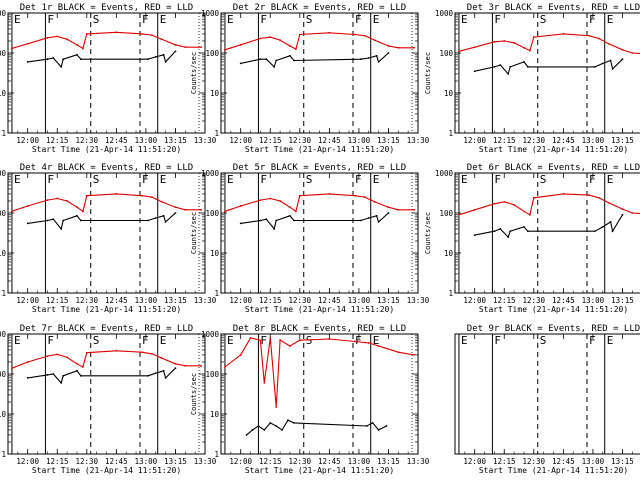  Describe the element at coordinates (553, 309) in the screenshot. I see `x-axis-label: Start Time (21-Apr-14 11:51:20)` at that location.